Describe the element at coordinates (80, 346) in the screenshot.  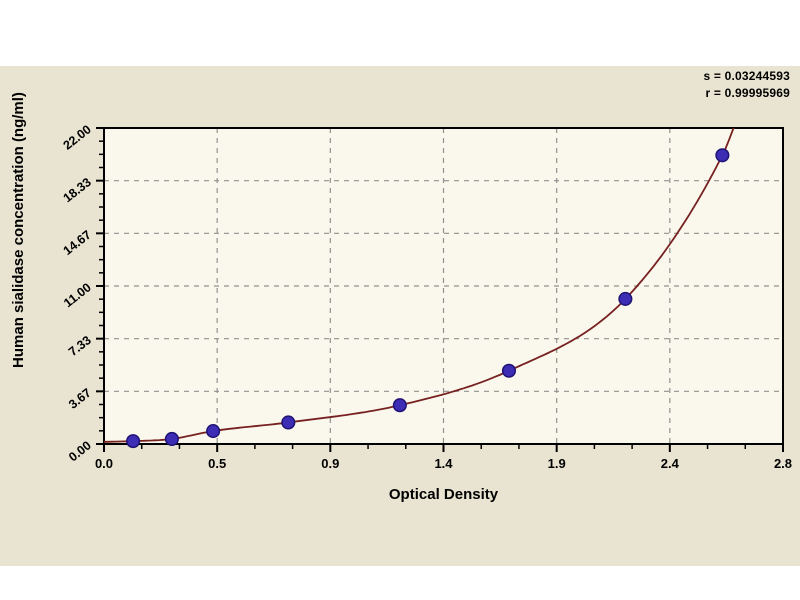
I see `y-tick-label: 7.33` at that location.